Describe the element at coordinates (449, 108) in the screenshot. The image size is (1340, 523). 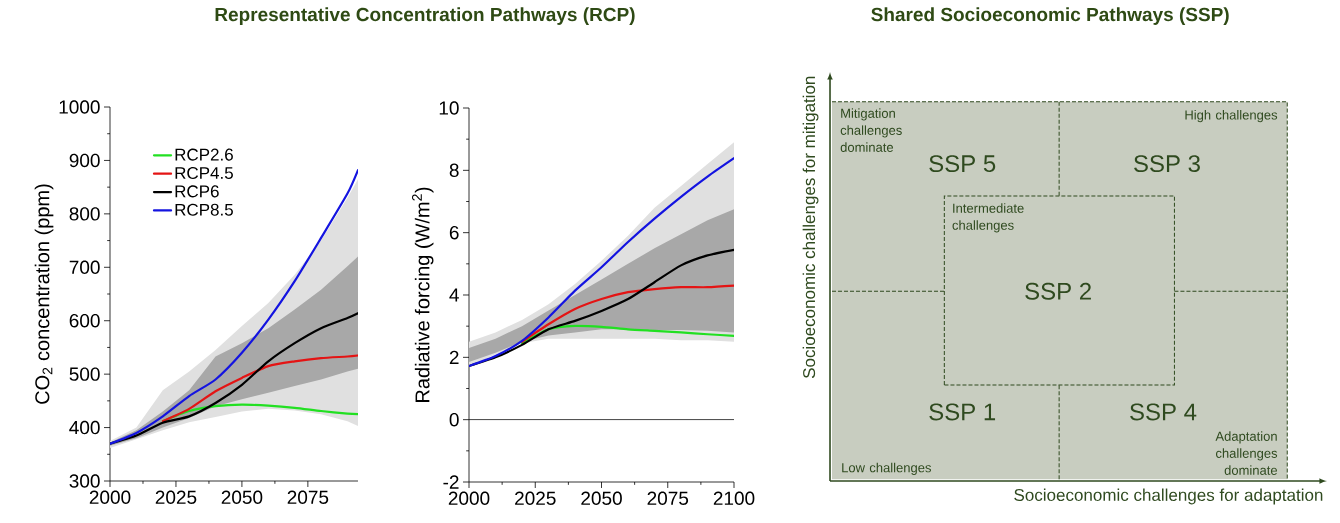
I see `y-tick-label: 10` at that location.